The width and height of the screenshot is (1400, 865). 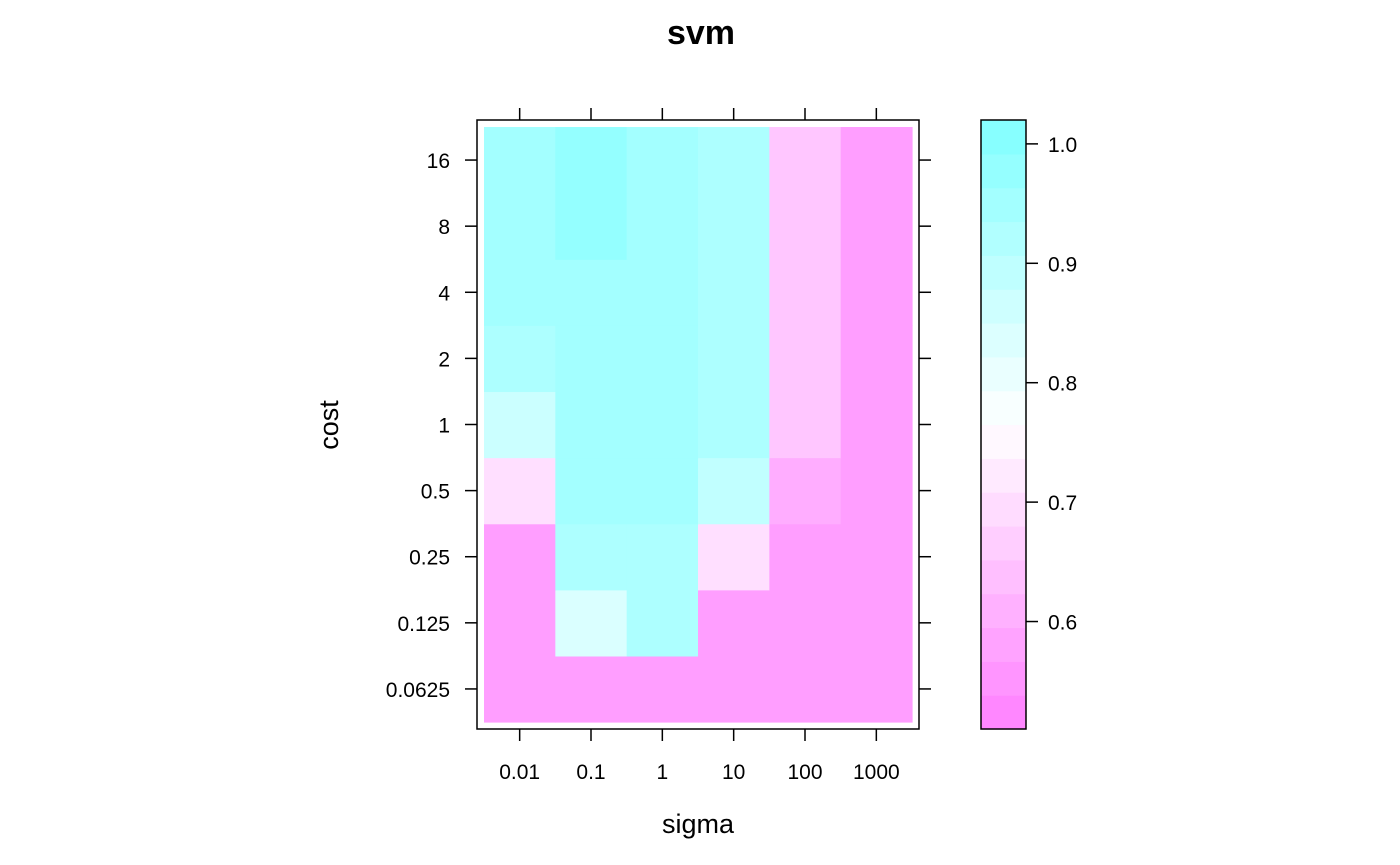 I want to click on y-tick-label: 1, so click(x=444, y=426).